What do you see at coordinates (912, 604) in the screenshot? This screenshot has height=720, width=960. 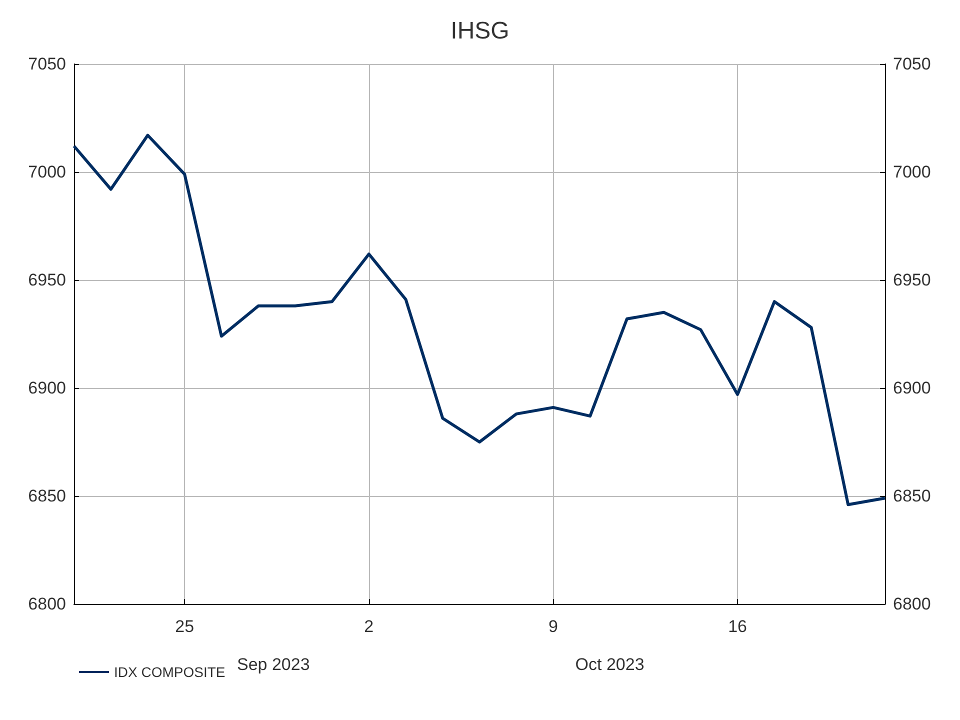 I see `y2-tick-label: 6800` at bounding box center [912, 604].